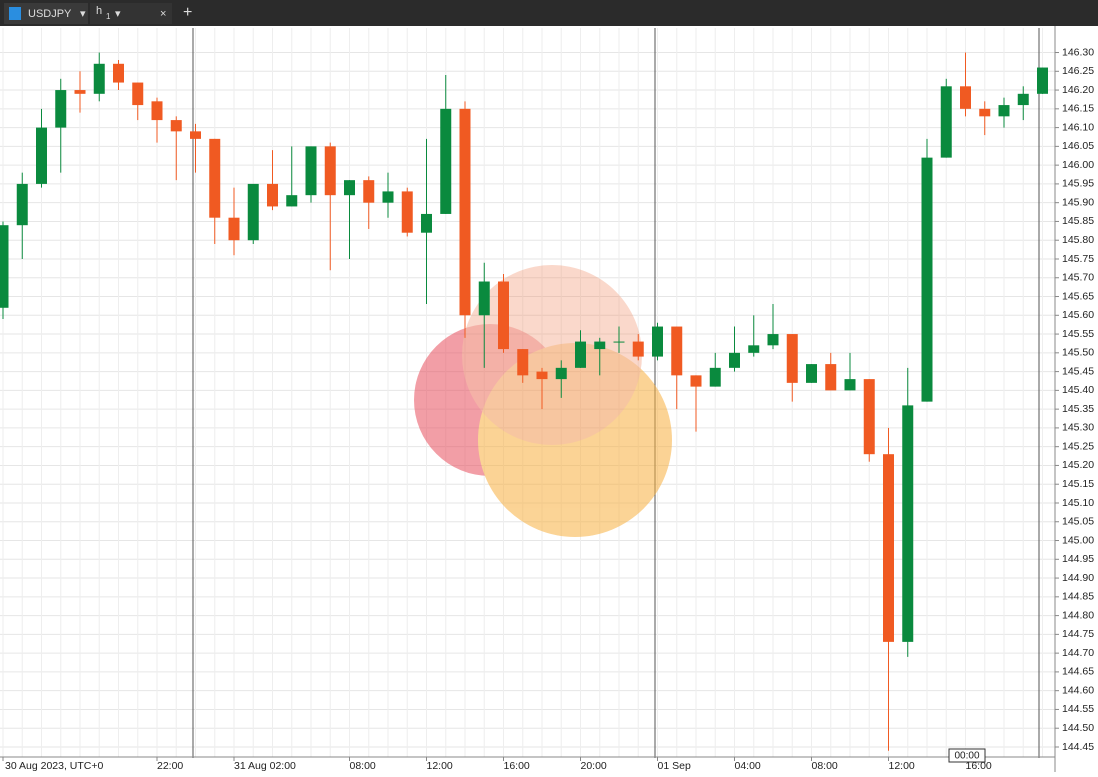  I want to click on y-tick-label: 145.05, so click(1078, 522).